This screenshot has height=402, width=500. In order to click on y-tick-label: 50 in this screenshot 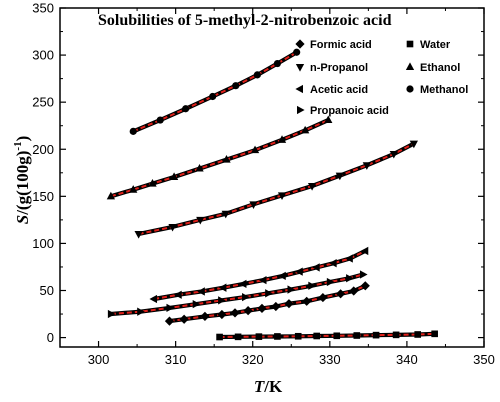, I will do `click(47, 290)`.